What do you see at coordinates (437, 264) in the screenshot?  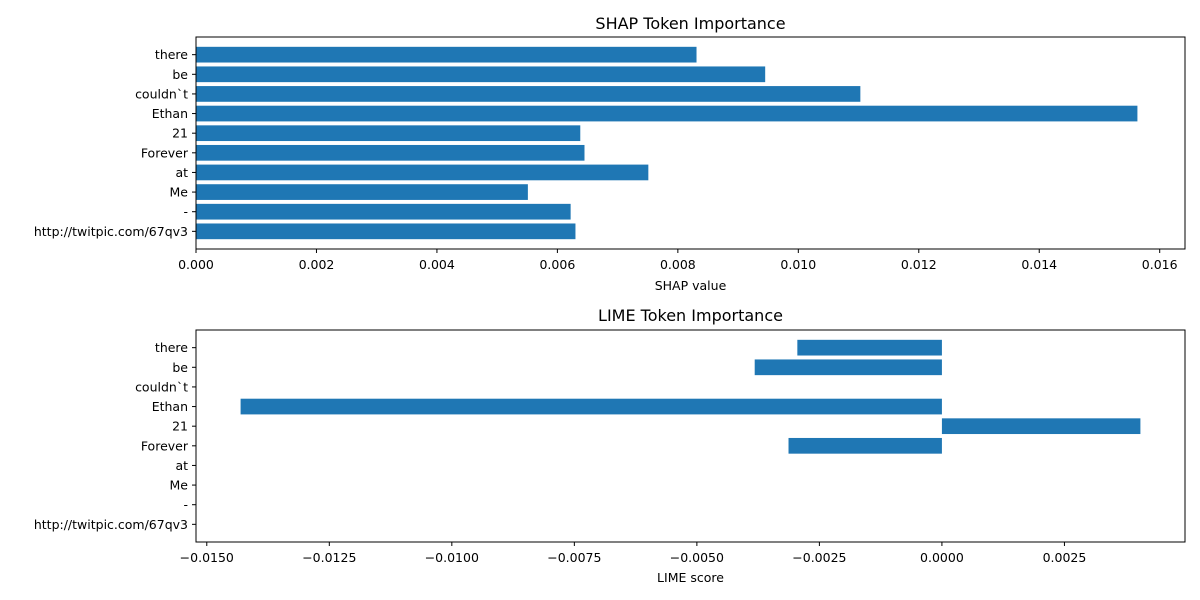 I see `shap-x-tick-label: 0.004` at bounding box center [437, 264].